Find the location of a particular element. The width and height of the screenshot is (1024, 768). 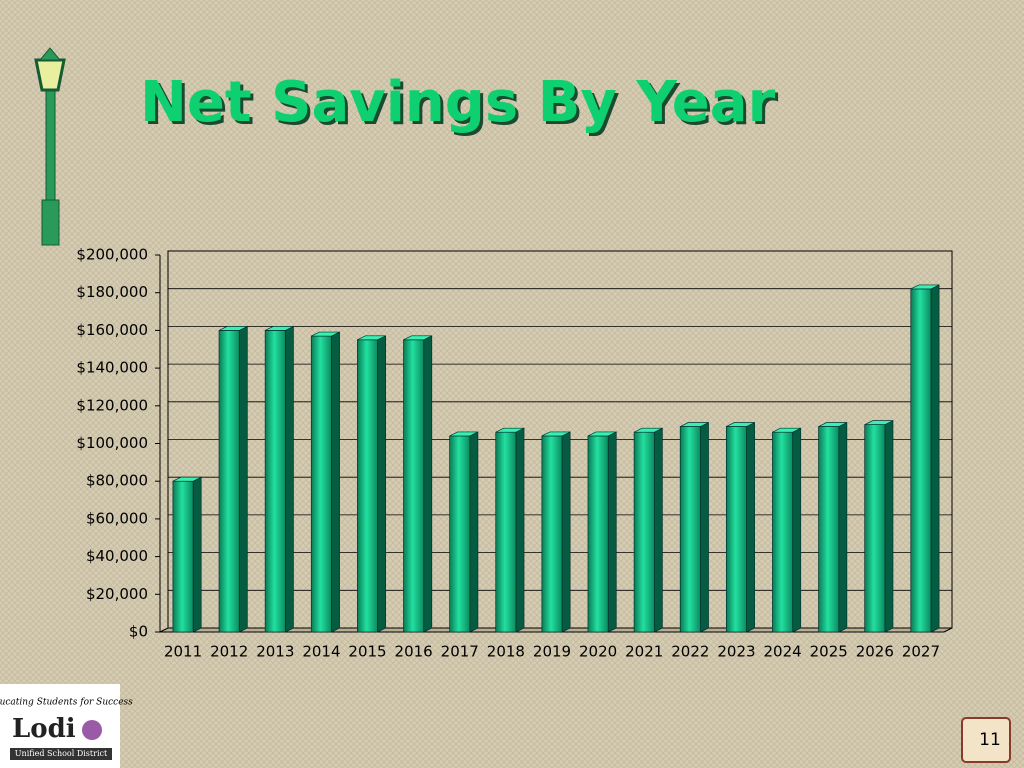

x-tick-label: 2014 is located at coordinates (321, 652).